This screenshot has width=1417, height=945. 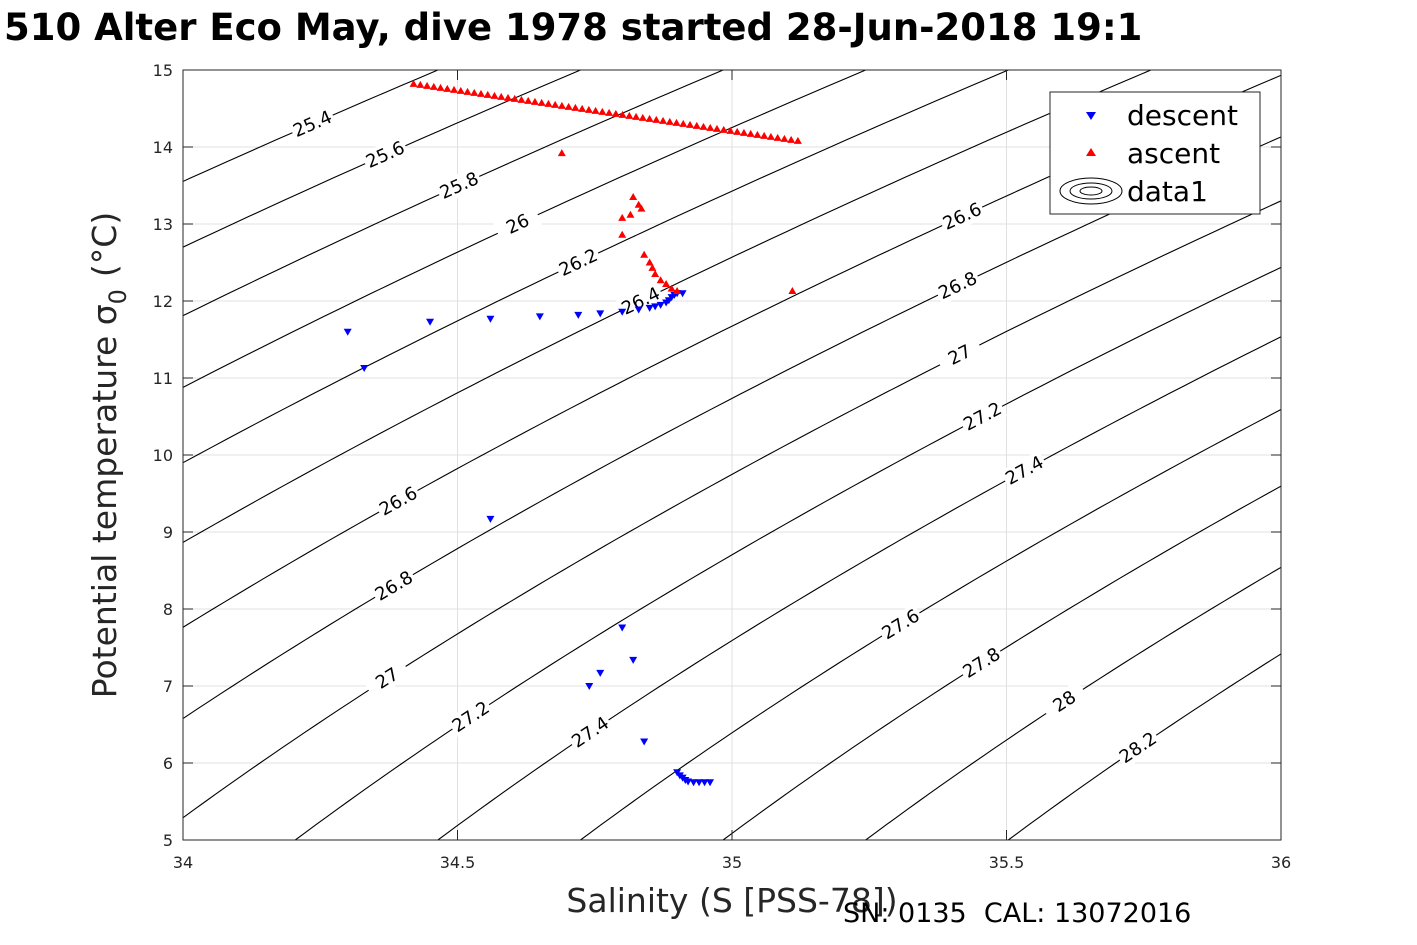 What do you see at coordinates (1091, 116) in the screenshot?
I see `legend-descent-marker` at bounding box center [1091, 116].